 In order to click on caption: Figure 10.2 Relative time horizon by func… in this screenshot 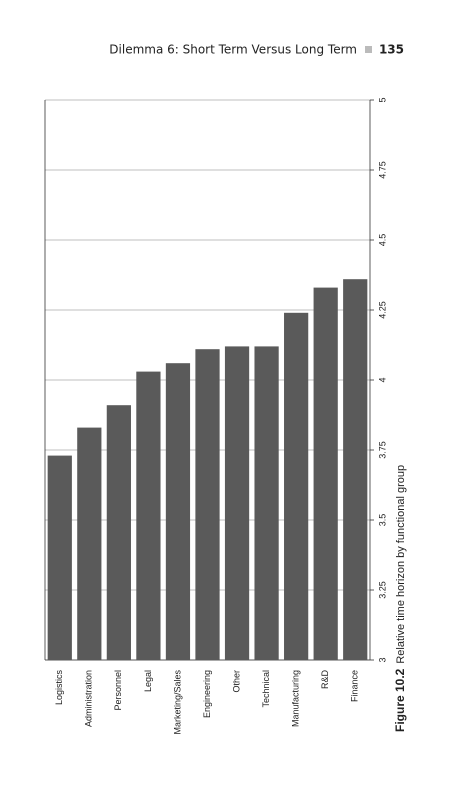, I will do `click(400, 598)`.